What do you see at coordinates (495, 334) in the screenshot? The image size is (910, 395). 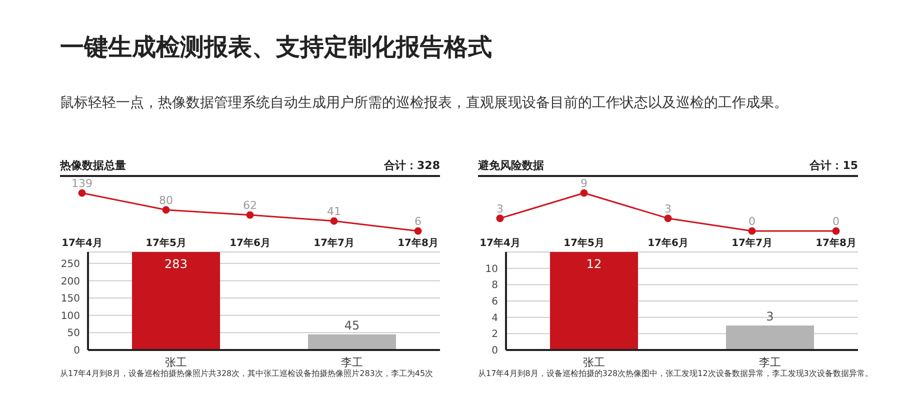 I see `y-tick-label: 2` at bounding box center [495, 334].